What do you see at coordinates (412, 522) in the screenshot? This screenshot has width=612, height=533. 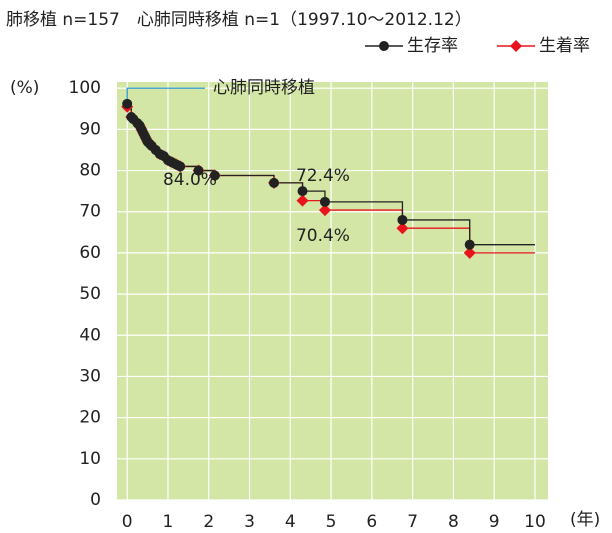 I see `x-tick-label: 7` at bounding box center [412, 522].